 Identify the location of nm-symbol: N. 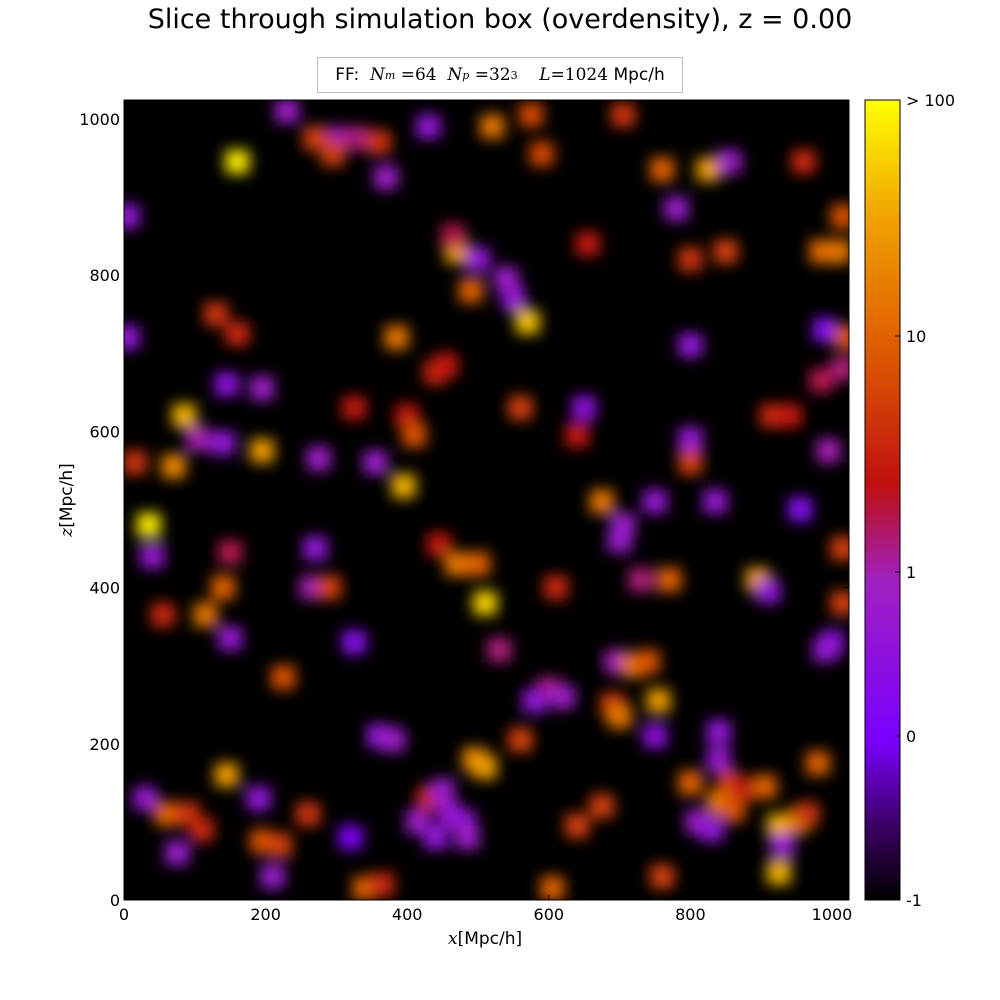
(377, 75).